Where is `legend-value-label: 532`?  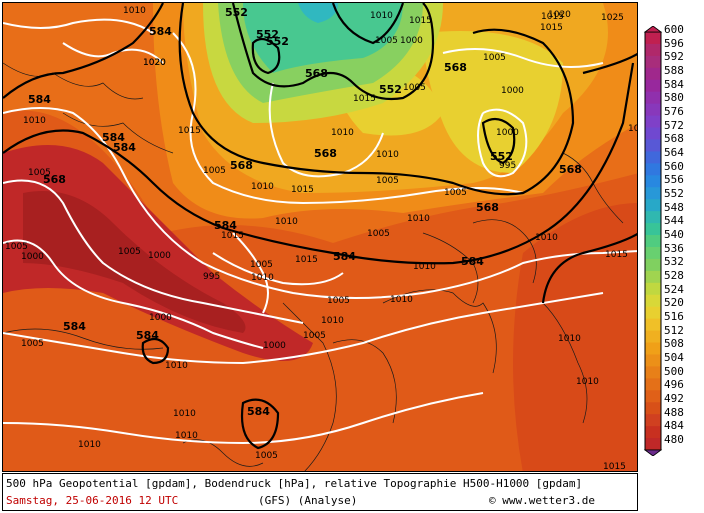 legend-value-label: 532 is located at coordinates (674, 262).